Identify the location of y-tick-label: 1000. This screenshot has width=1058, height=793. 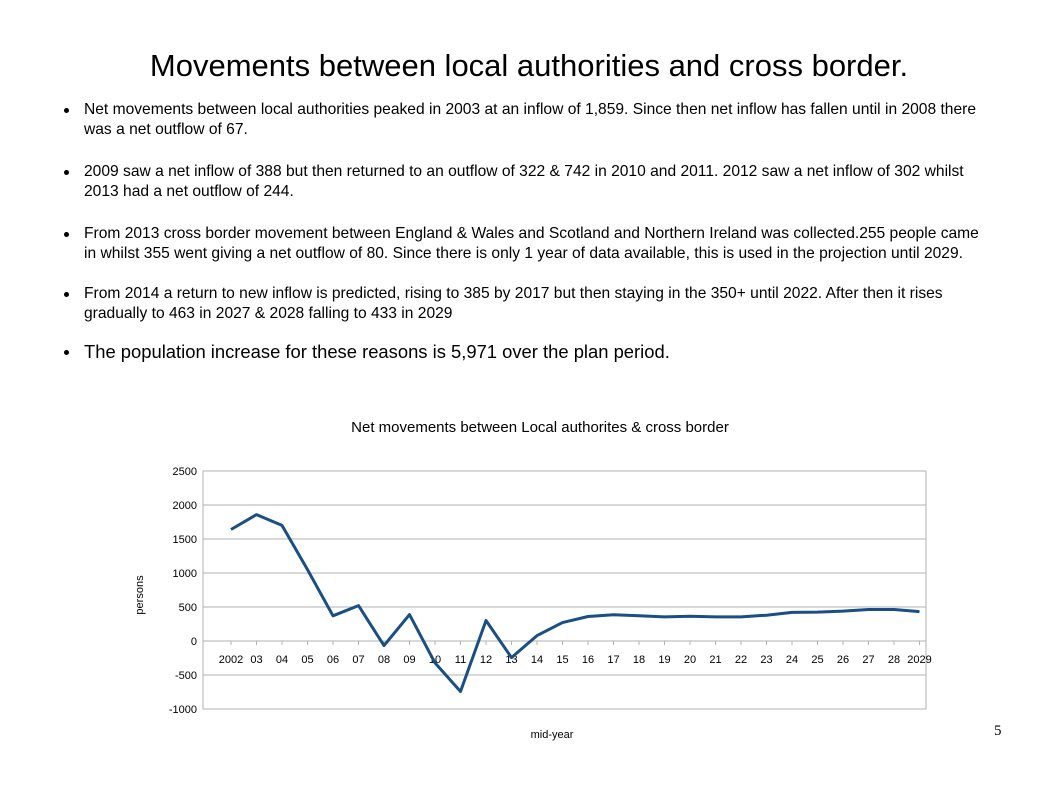
(185, 574).